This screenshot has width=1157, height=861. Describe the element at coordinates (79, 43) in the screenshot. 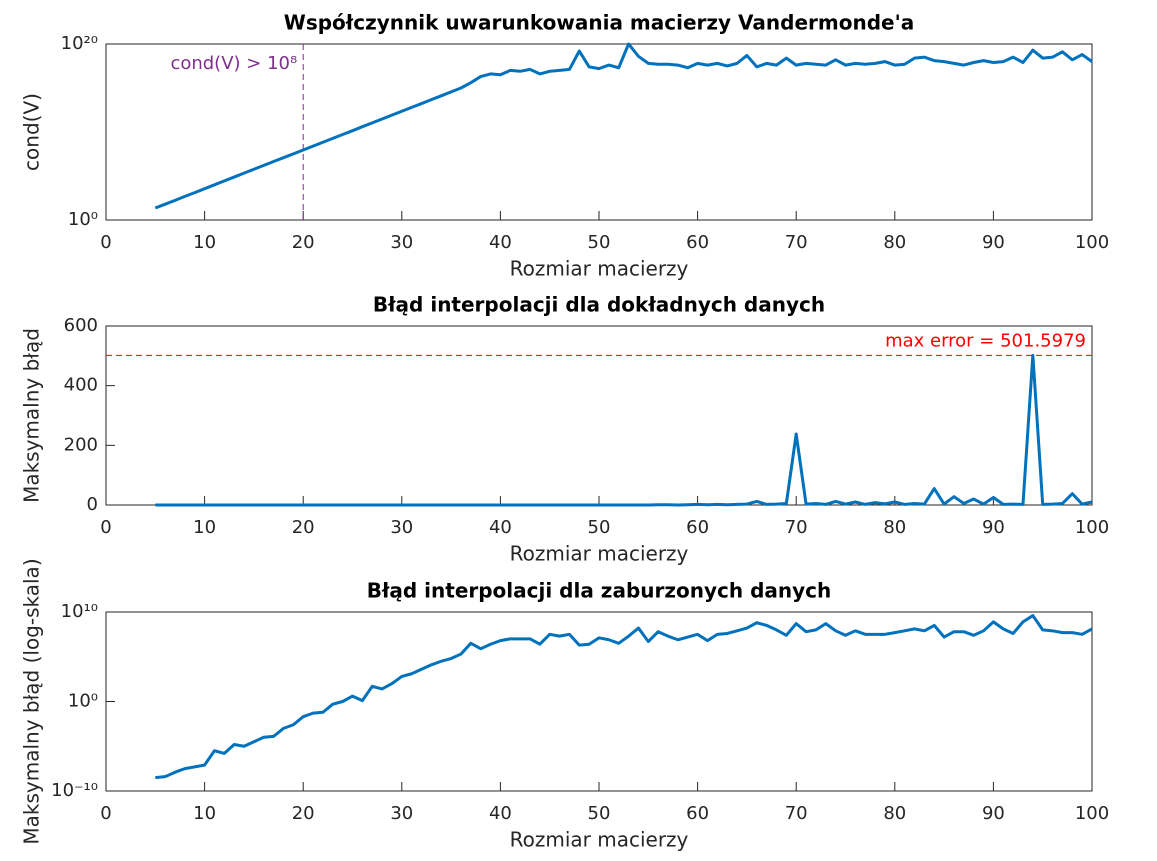

I see `y-tick-label: 10²⁰` at that location.